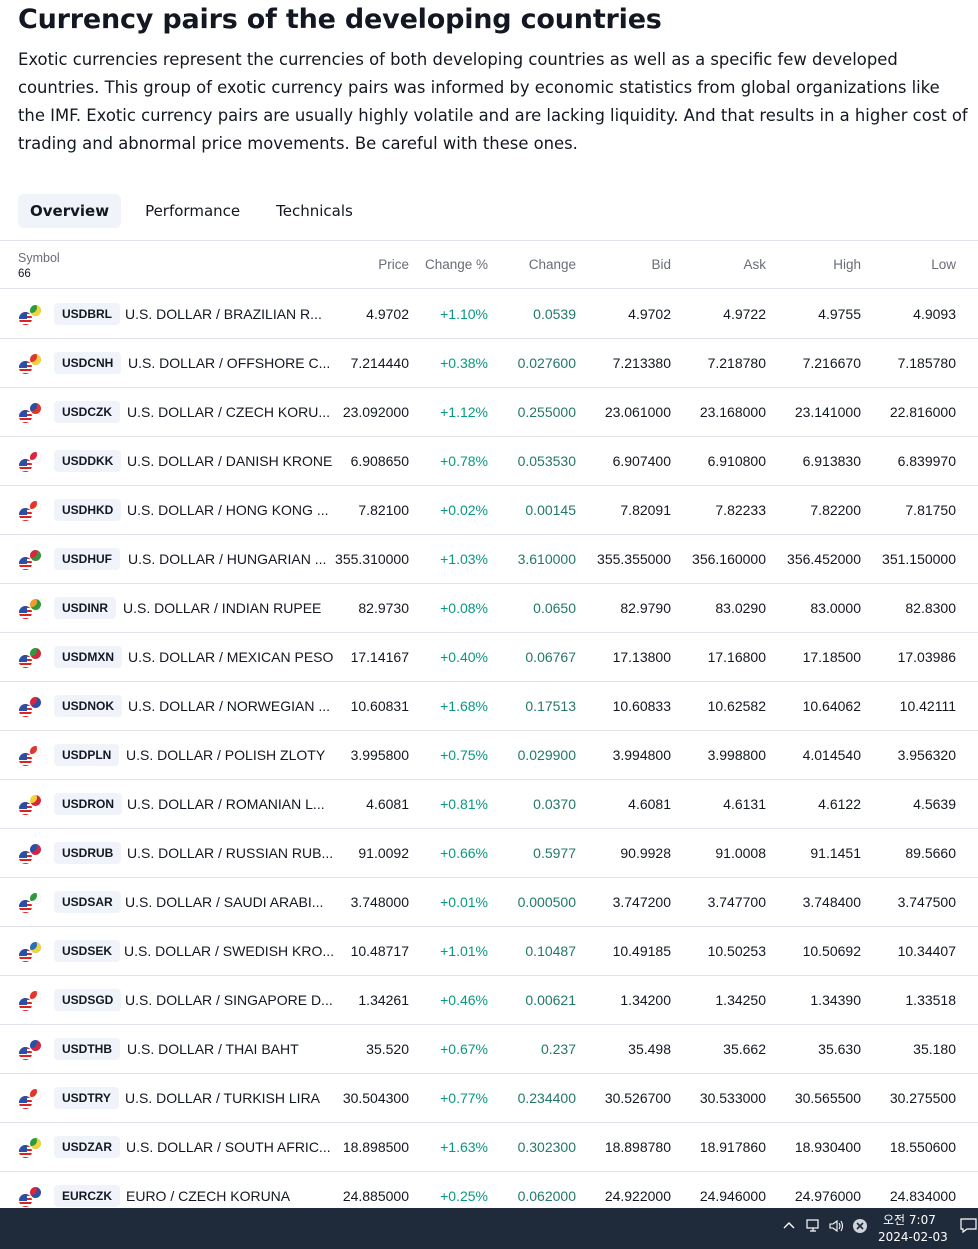  I want to click on symbol-badge: EURCZK, so click(87, 1196).